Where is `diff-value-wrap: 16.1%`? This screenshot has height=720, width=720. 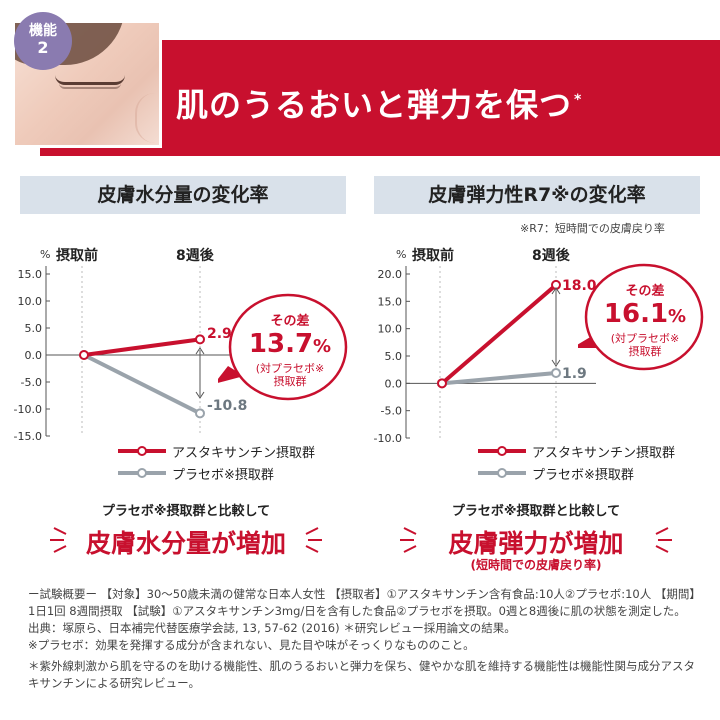 diff-value-wrap: 16.1% is located at coordinates (645, 315).